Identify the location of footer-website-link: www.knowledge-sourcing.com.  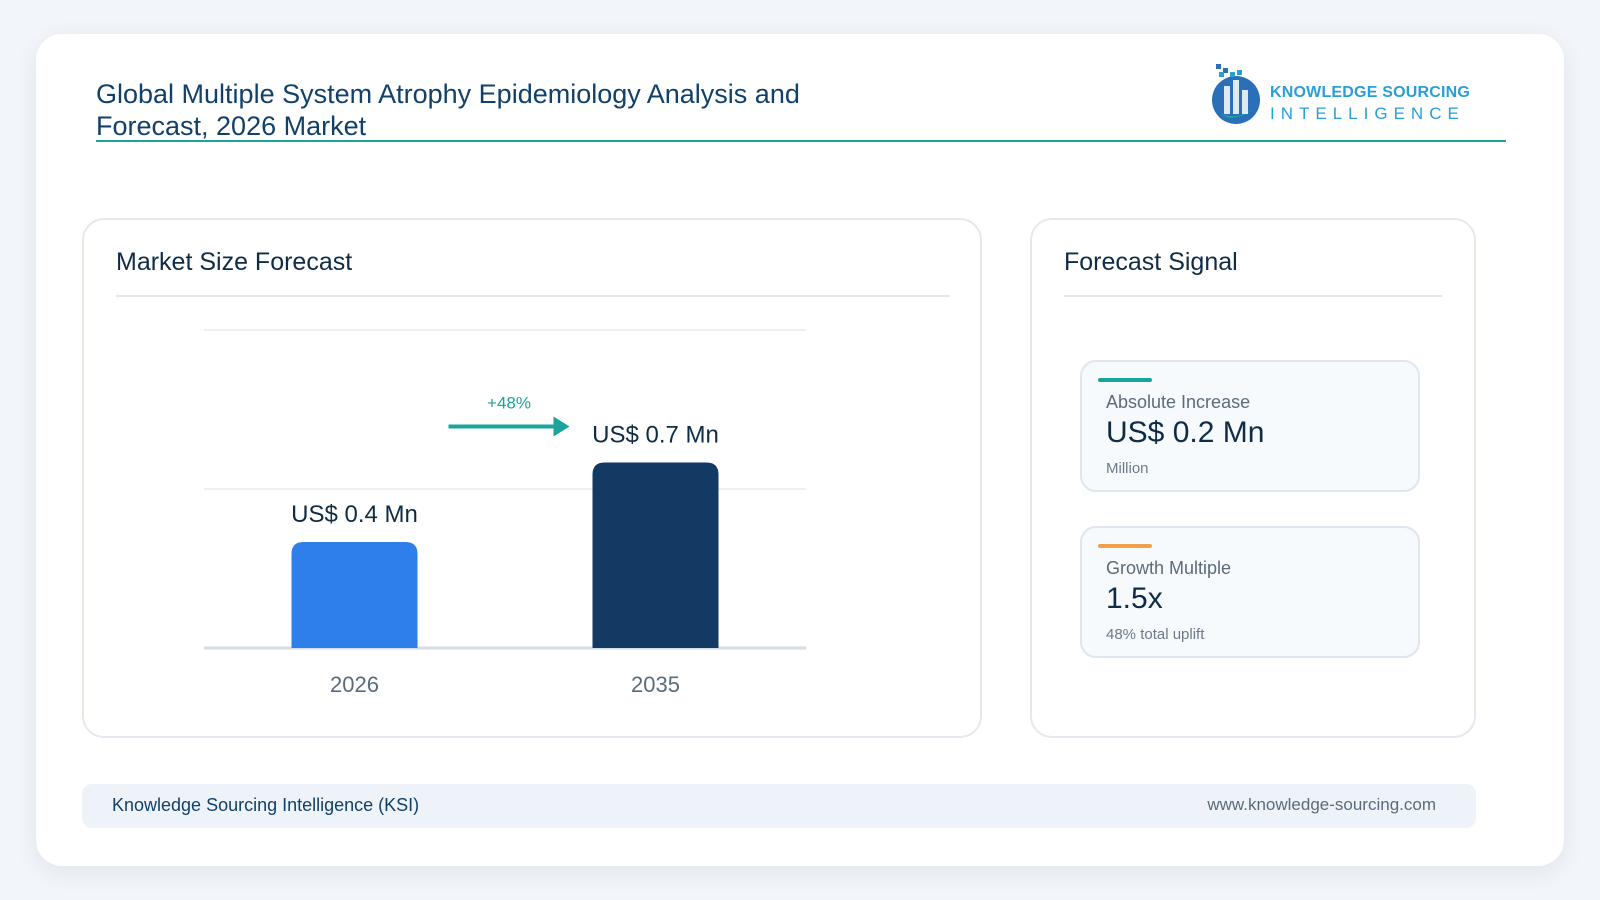
(1321, 804).